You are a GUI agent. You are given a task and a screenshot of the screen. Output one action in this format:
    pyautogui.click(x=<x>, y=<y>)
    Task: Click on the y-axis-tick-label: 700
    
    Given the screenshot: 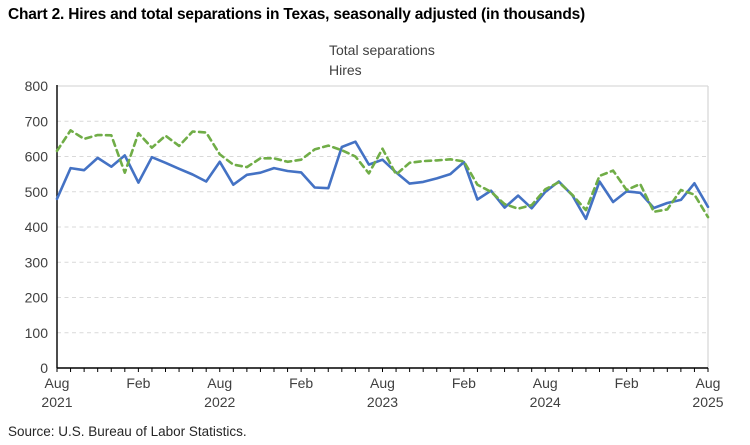 What is the action you would take?
    pyautogui.click(x=37, y=121)
    